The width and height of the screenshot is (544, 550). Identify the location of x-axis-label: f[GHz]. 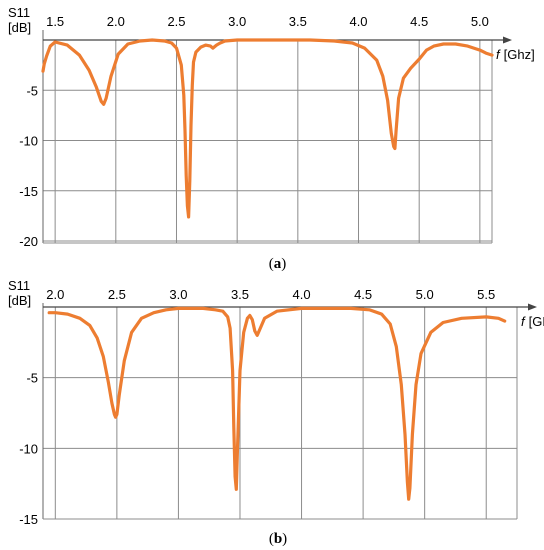
(532, 321).